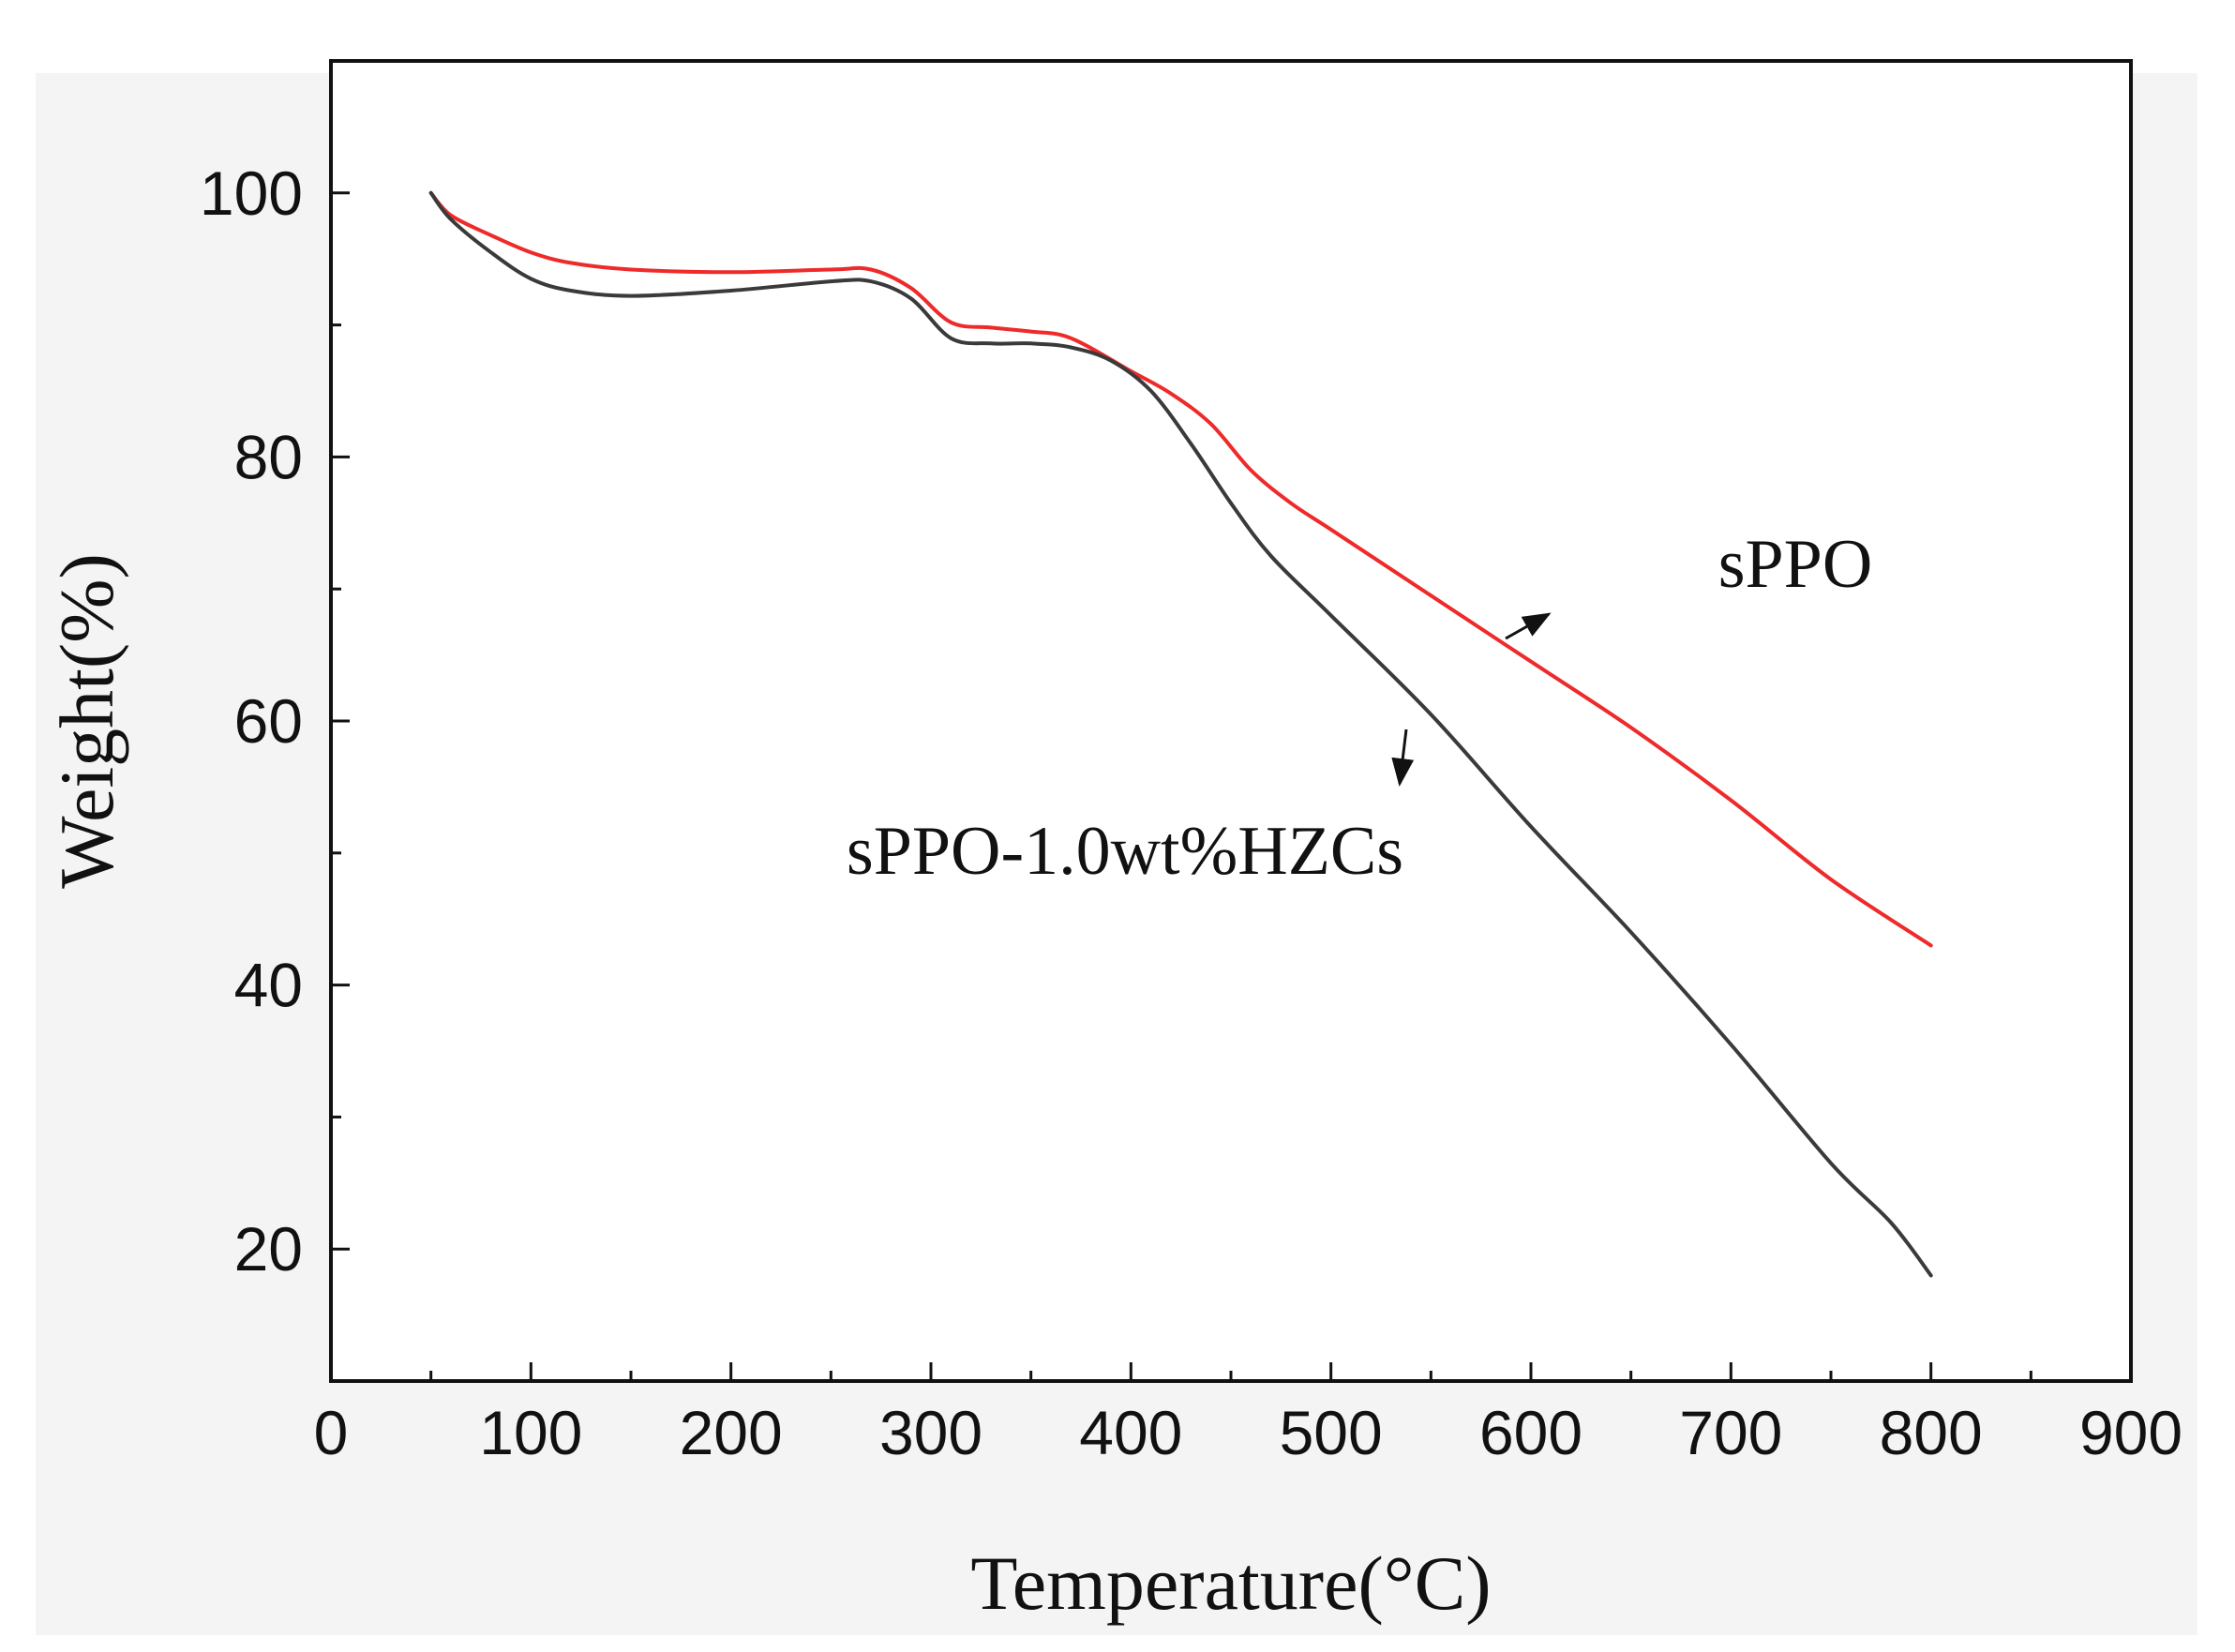 The image size is (2235, 1652). What do you see at coordinates (331, 1432) in the screenshot?
I see `x-tick-label: 0` at bounding box center [331, 1432].